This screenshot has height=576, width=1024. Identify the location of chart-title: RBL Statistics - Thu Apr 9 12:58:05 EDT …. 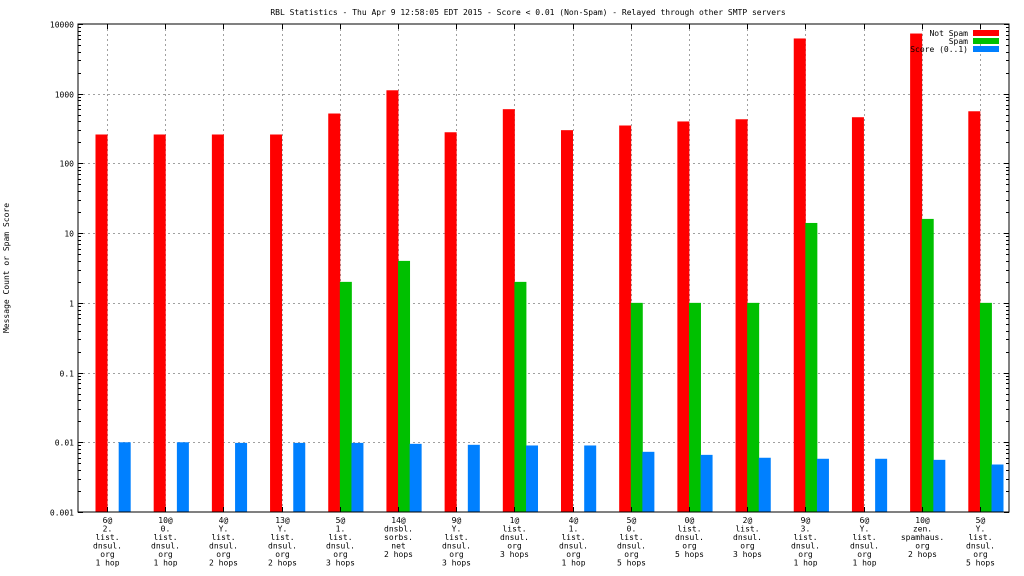
(528, 12).